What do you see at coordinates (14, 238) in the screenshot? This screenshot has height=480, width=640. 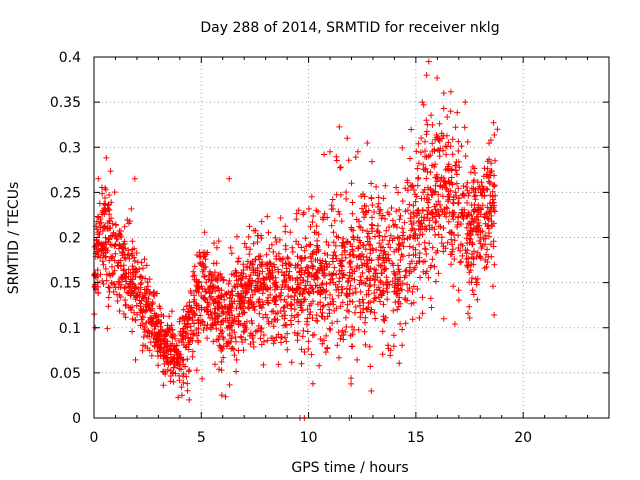 I see `y-axis-label: SRMTID / TECUs` at bounding box center [14, 238].